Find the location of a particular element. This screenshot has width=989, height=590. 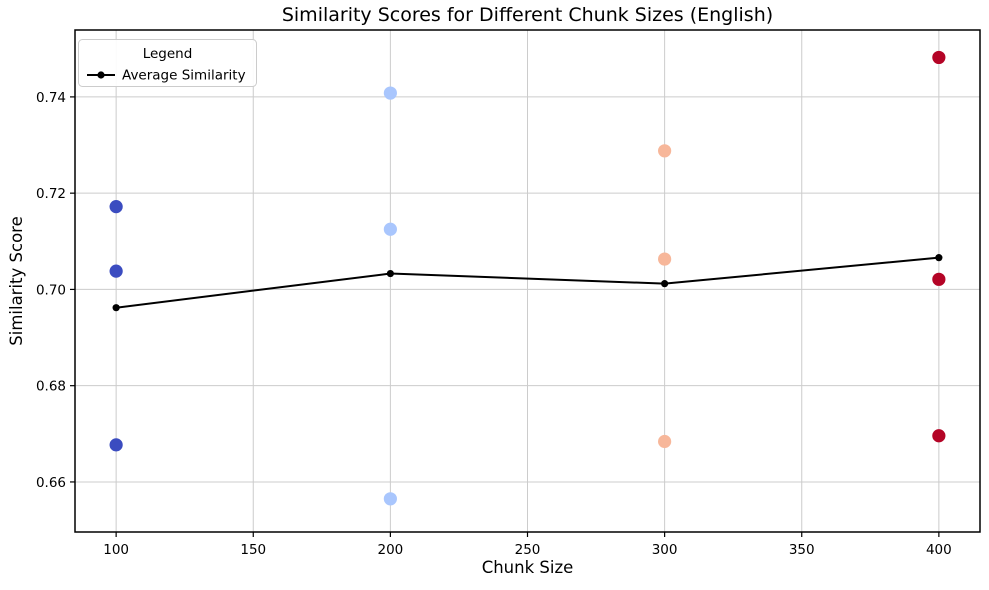

y-tick-label: 0.72 is located at coordinates (51, 194).